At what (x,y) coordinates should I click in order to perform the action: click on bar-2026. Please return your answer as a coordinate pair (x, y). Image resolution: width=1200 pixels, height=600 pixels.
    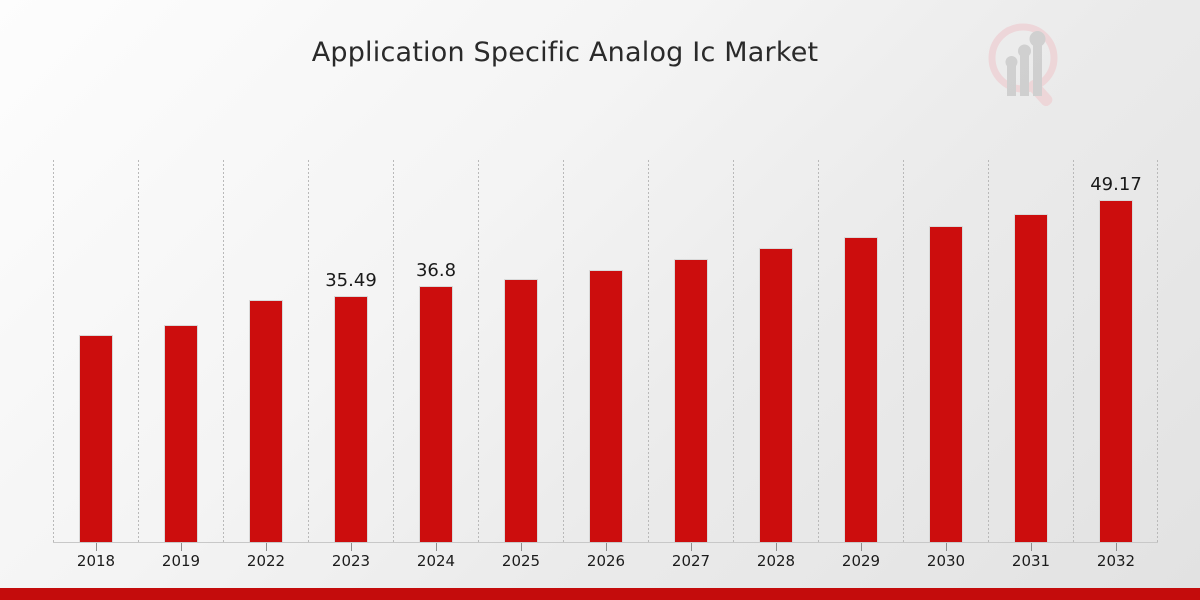
    Looking at the image, I should click on (606, 406).